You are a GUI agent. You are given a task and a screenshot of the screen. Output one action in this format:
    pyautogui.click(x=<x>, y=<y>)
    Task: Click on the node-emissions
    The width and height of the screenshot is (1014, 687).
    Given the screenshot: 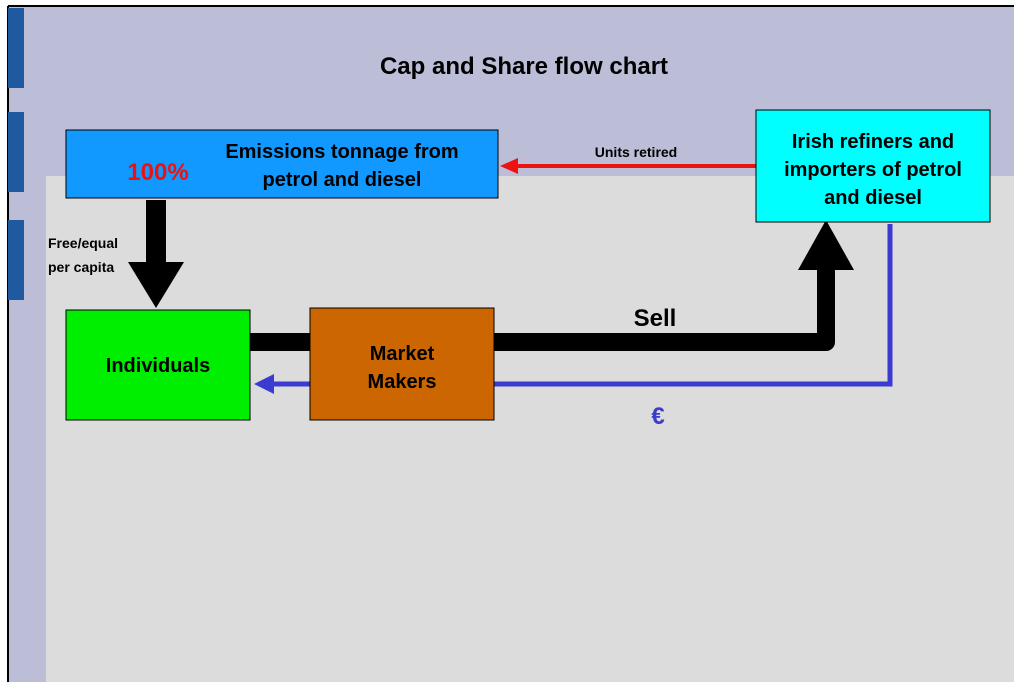 What is the action you would take?
    pyautogui.click(x=282, y=164)
    